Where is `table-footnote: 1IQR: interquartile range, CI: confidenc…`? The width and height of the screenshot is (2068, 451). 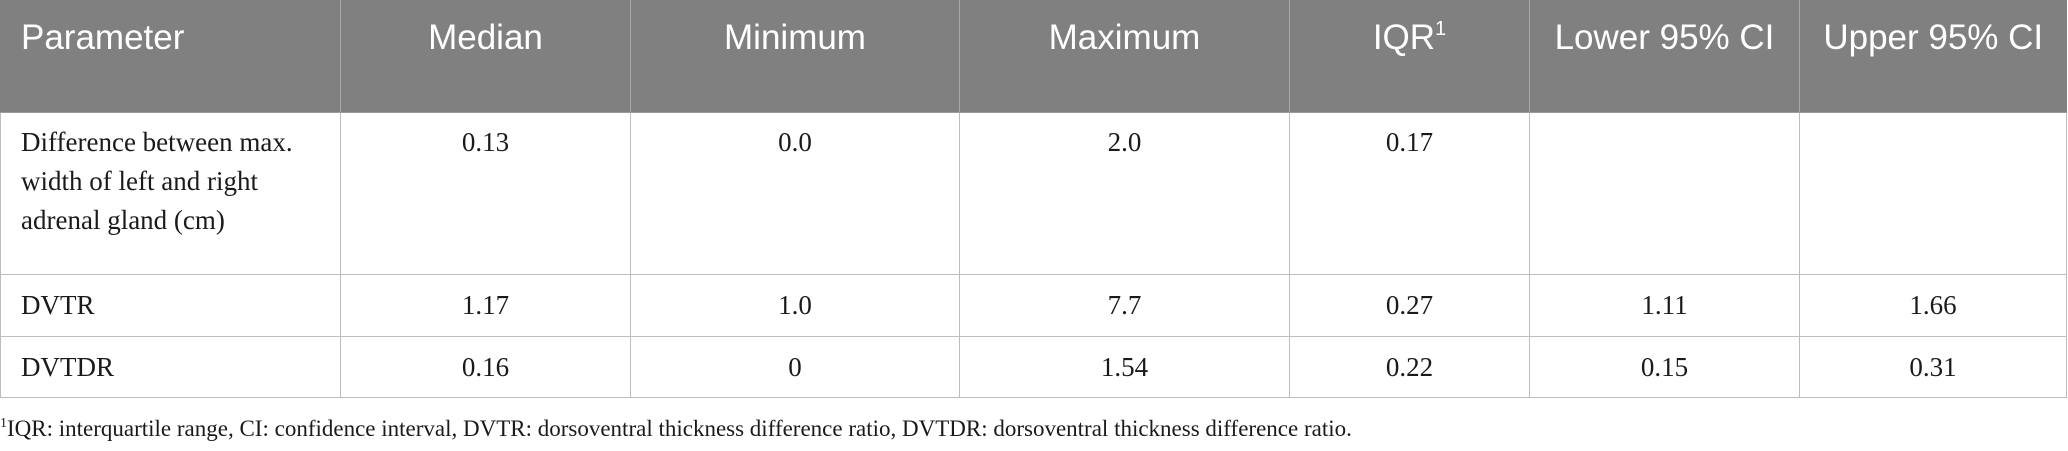 table-footnote: 1IQR: interquartile range, CI: confidenc… is located at coordinates (676, 429).